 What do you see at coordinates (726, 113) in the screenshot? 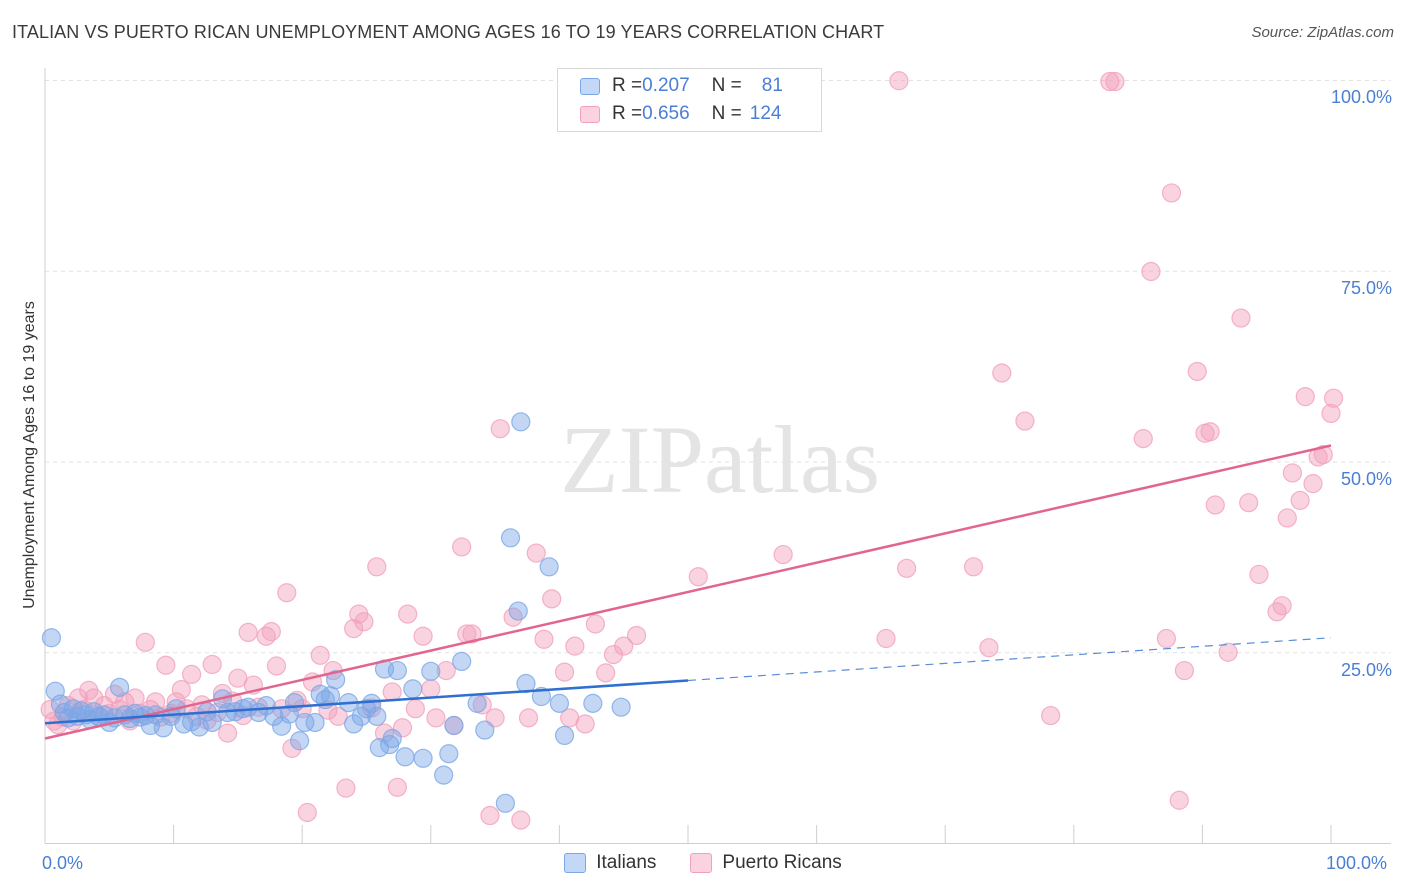
I see `n-label: N =` at bounding box center [726, 113].